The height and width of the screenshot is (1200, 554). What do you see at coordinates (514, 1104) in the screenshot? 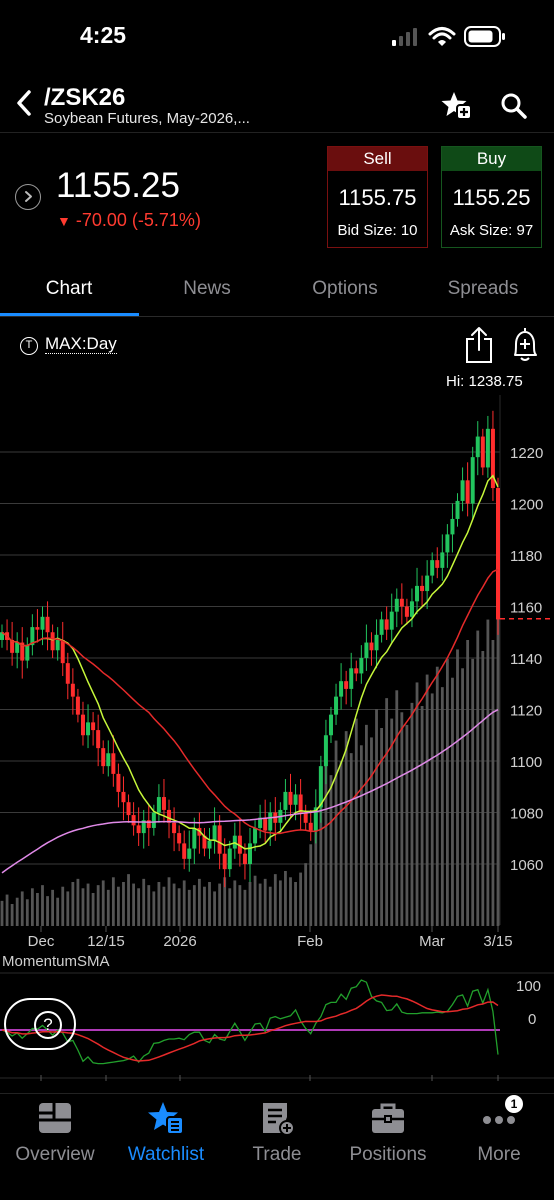
I see `more-badge: 1` at bounding box center [514, 1104].